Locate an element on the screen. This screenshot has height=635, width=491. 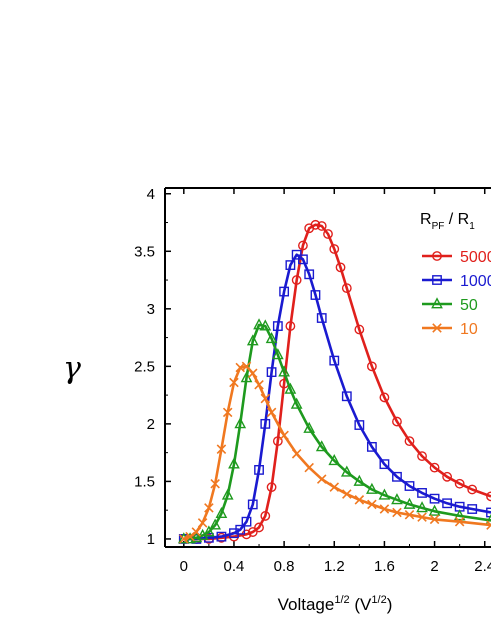
x-tick-label: 1.6 is located at coordinates (384, 566).